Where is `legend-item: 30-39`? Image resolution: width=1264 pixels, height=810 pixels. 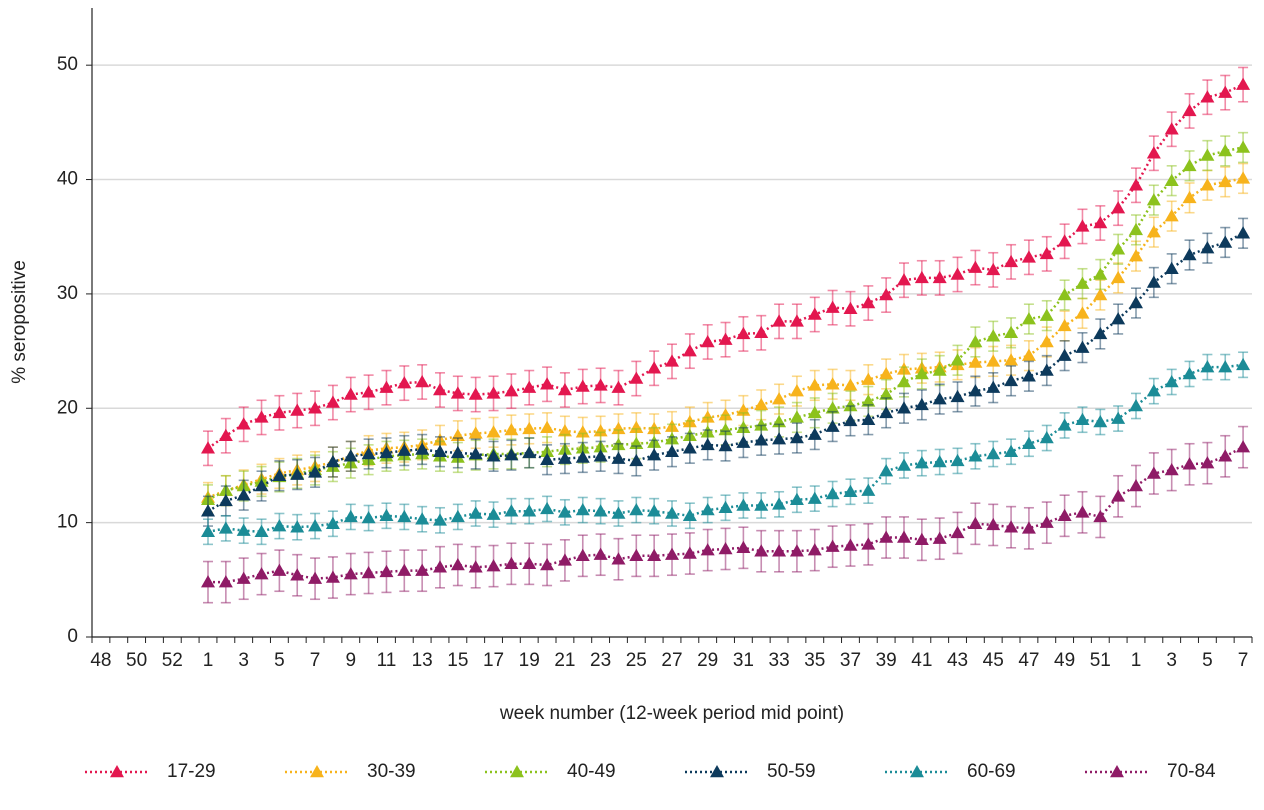 legend-item: 30-39 is located at coordinates (350, 771).